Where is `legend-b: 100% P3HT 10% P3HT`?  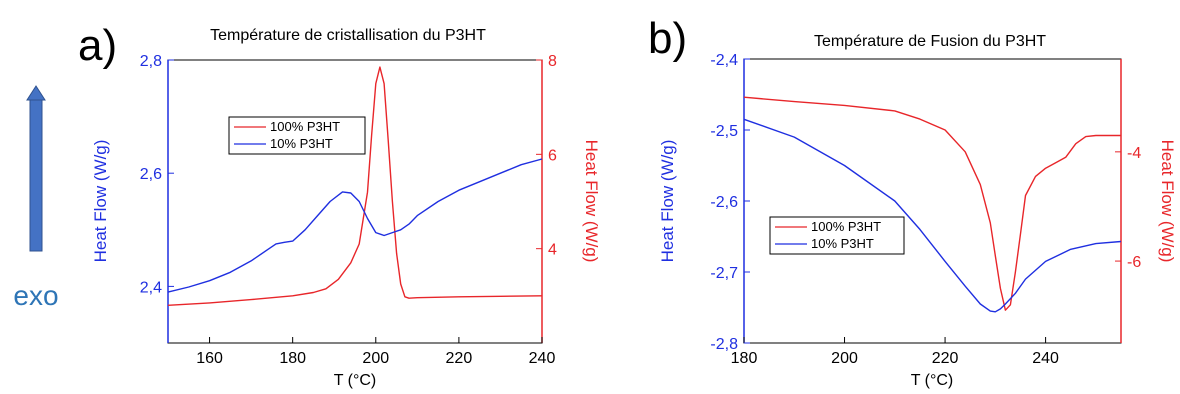 legend-b: 100% P3HT 10% P3HT is located at coordinates (837, 235).